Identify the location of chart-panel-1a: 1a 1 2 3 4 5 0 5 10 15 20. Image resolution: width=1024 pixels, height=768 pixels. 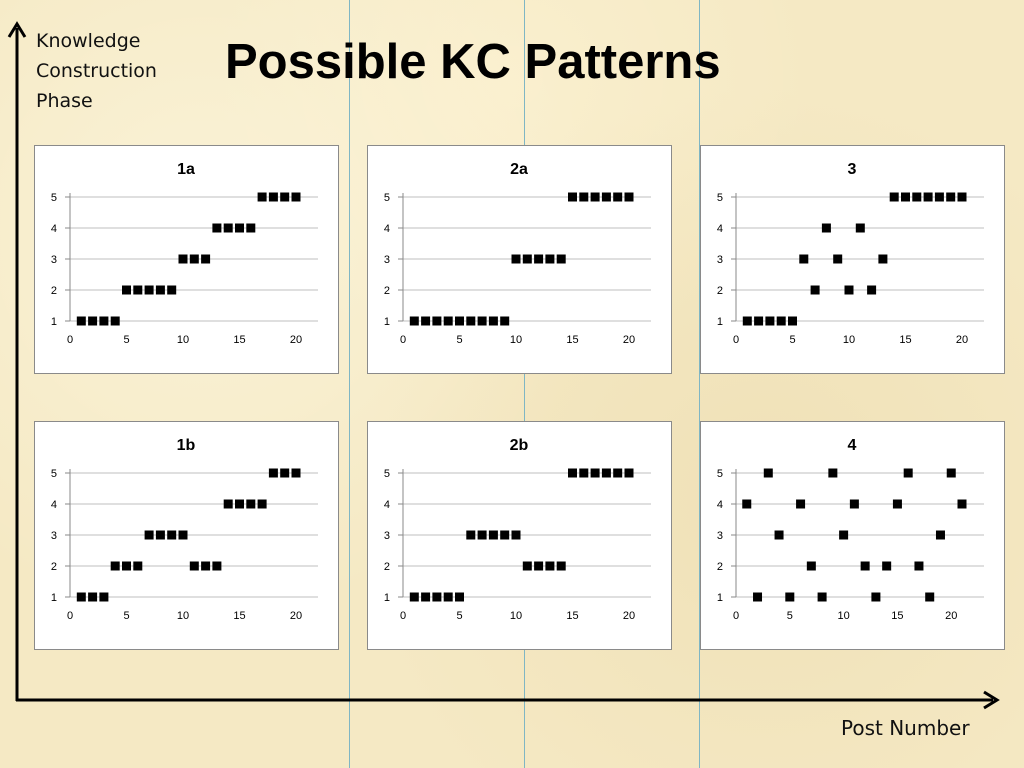
(186, 259).